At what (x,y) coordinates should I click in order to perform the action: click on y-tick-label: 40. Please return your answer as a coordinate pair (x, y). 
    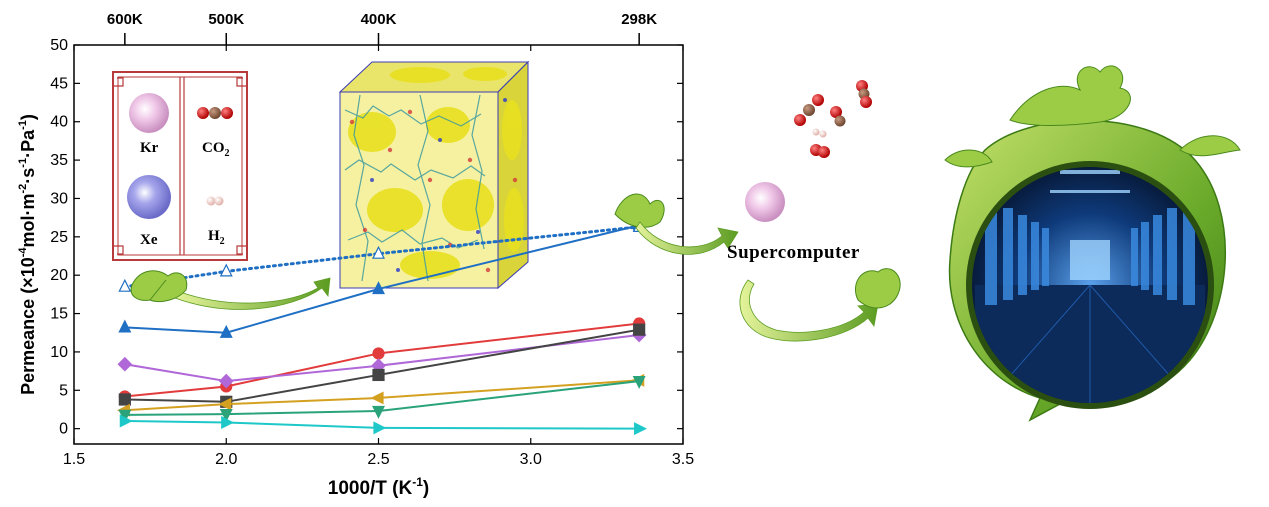
    Looking at the image, I should click on (59, 122).